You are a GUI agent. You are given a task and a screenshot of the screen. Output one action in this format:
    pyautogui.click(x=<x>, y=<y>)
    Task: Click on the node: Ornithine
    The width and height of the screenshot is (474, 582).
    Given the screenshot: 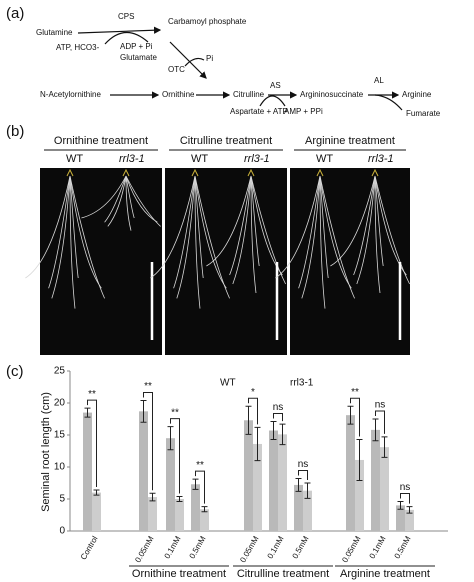 What is the action you would take?
    pyautogui.click(x=178, y=94)
    